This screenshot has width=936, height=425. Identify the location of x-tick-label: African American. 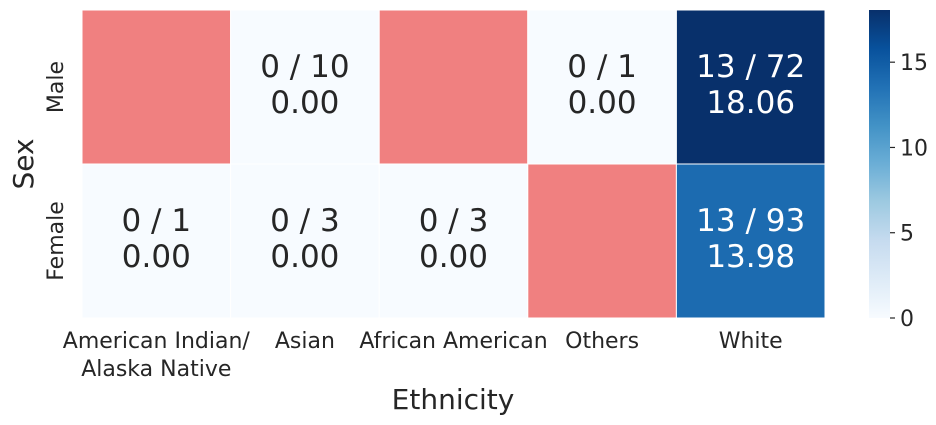
(453, 341).